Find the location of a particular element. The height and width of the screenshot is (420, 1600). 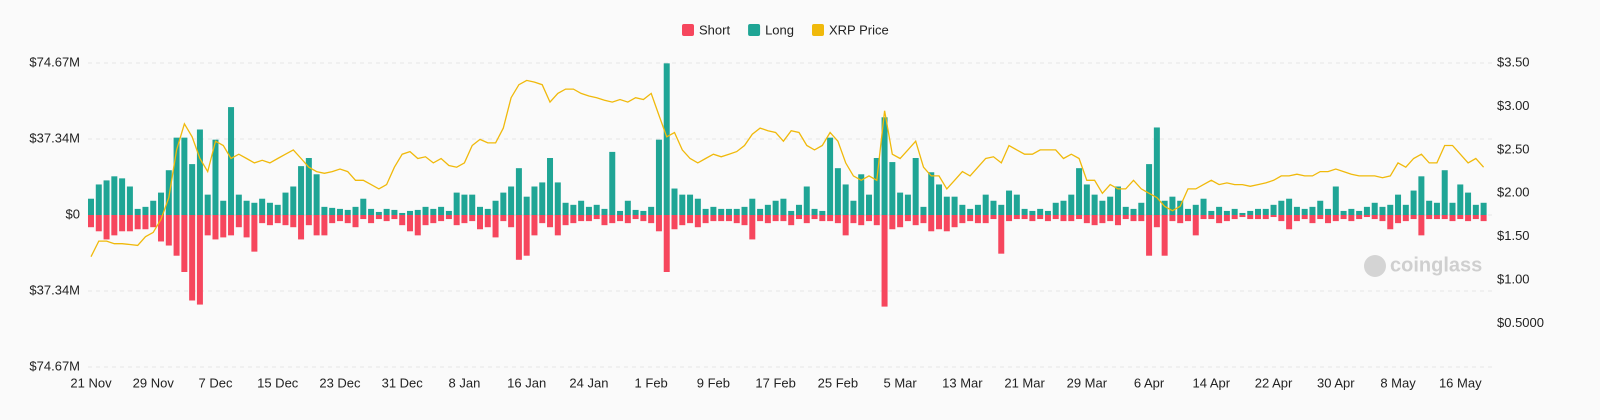

x-tick-label: 25 Feb is located at coordinates (838, 382).